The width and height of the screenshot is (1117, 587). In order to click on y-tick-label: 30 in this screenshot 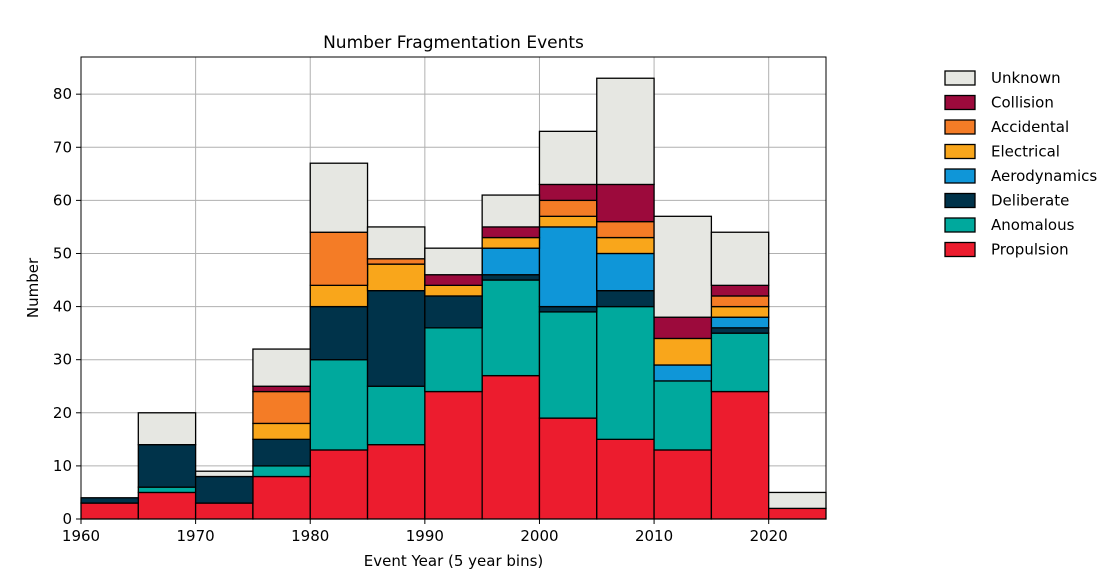, I will do `click(62, 360)`.